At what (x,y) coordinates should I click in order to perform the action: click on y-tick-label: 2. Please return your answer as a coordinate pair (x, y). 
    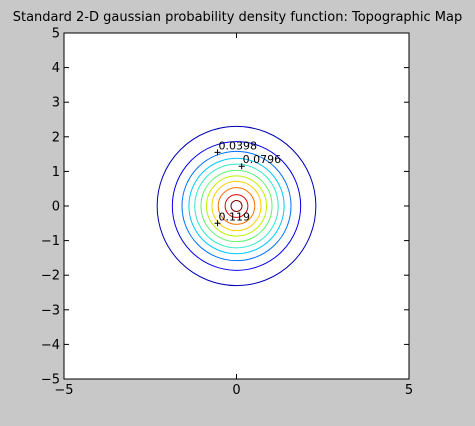
    Looking at the image, I should click on (56, 137).